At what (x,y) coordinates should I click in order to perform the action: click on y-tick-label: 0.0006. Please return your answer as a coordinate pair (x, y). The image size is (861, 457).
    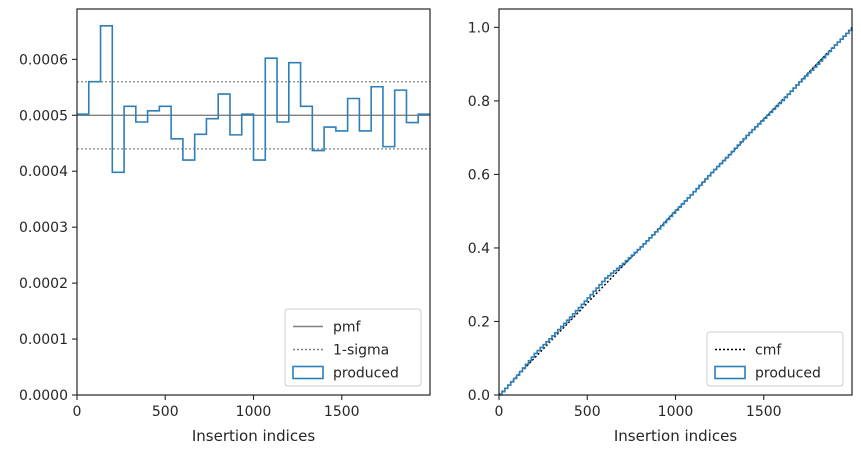
    Looking at the image, I should click on (43, 60).